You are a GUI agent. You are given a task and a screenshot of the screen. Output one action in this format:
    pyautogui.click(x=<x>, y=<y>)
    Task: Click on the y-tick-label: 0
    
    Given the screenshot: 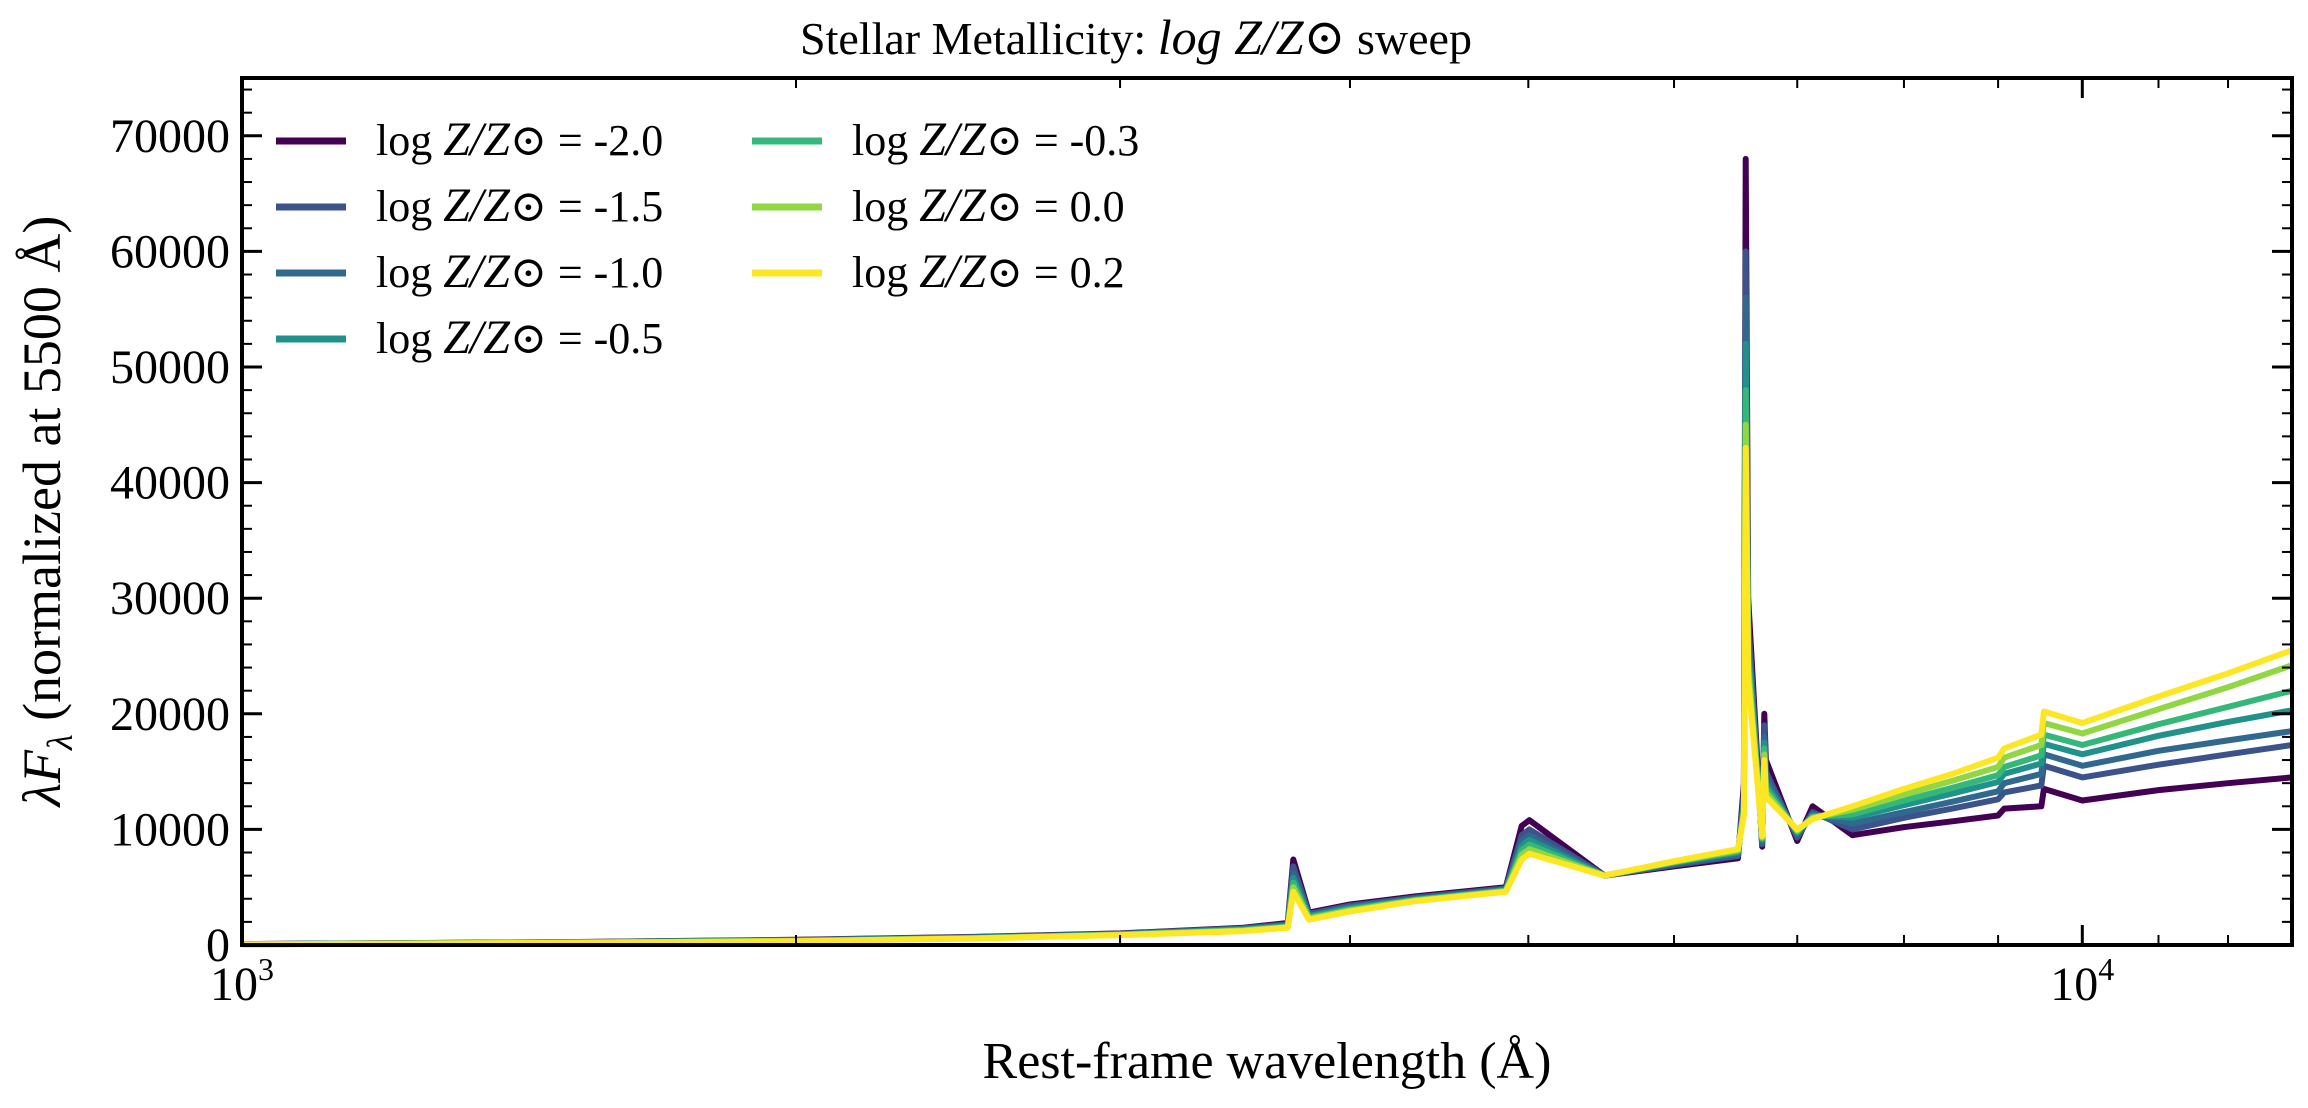 What is the action you would take?
    pyautogui.click(x=218, y=945)
    